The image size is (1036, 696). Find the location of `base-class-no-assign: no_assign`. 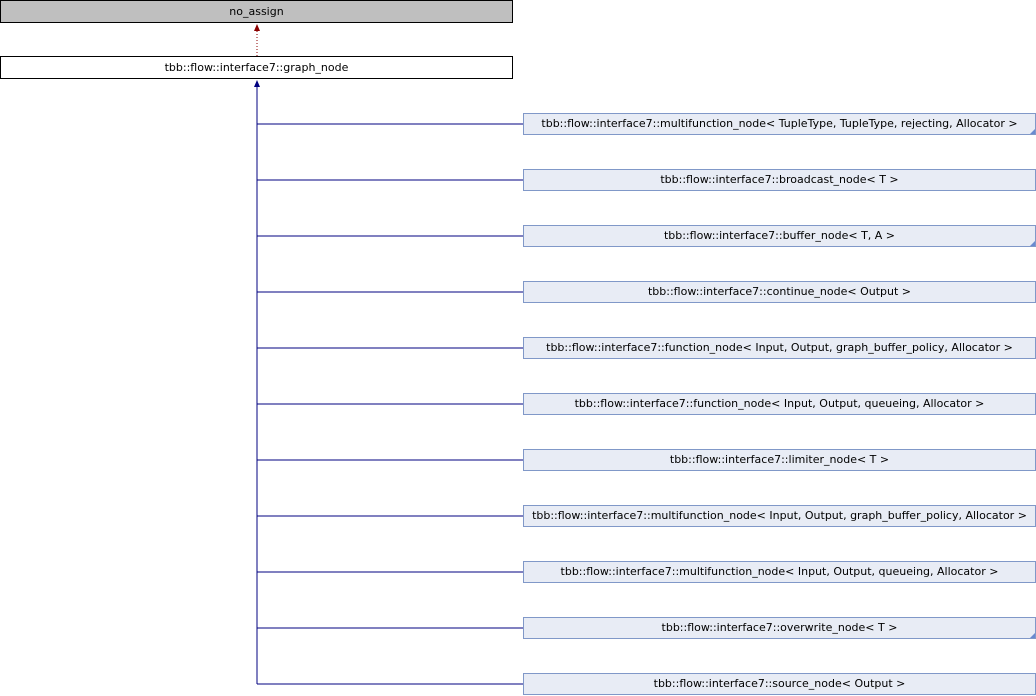

base-class-no-assign: no_assign is located at coordinates (256, 11).